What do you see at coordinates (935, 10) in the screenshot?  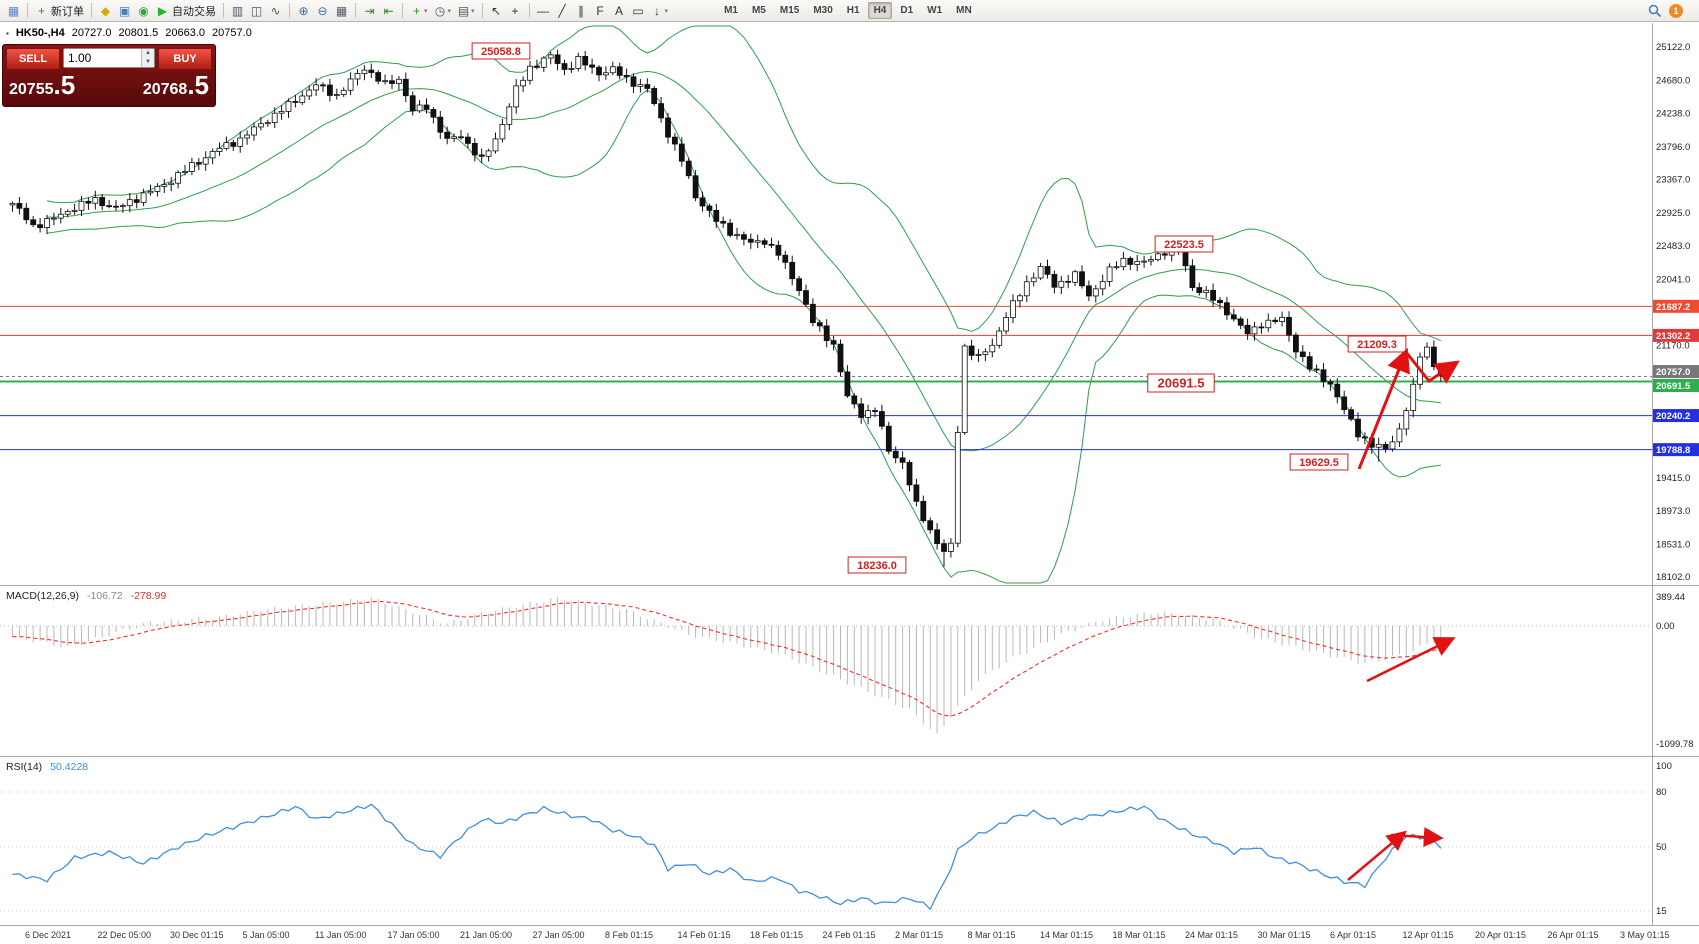 I see `timeframe-w1: W1` at bounding box center [935, 10].